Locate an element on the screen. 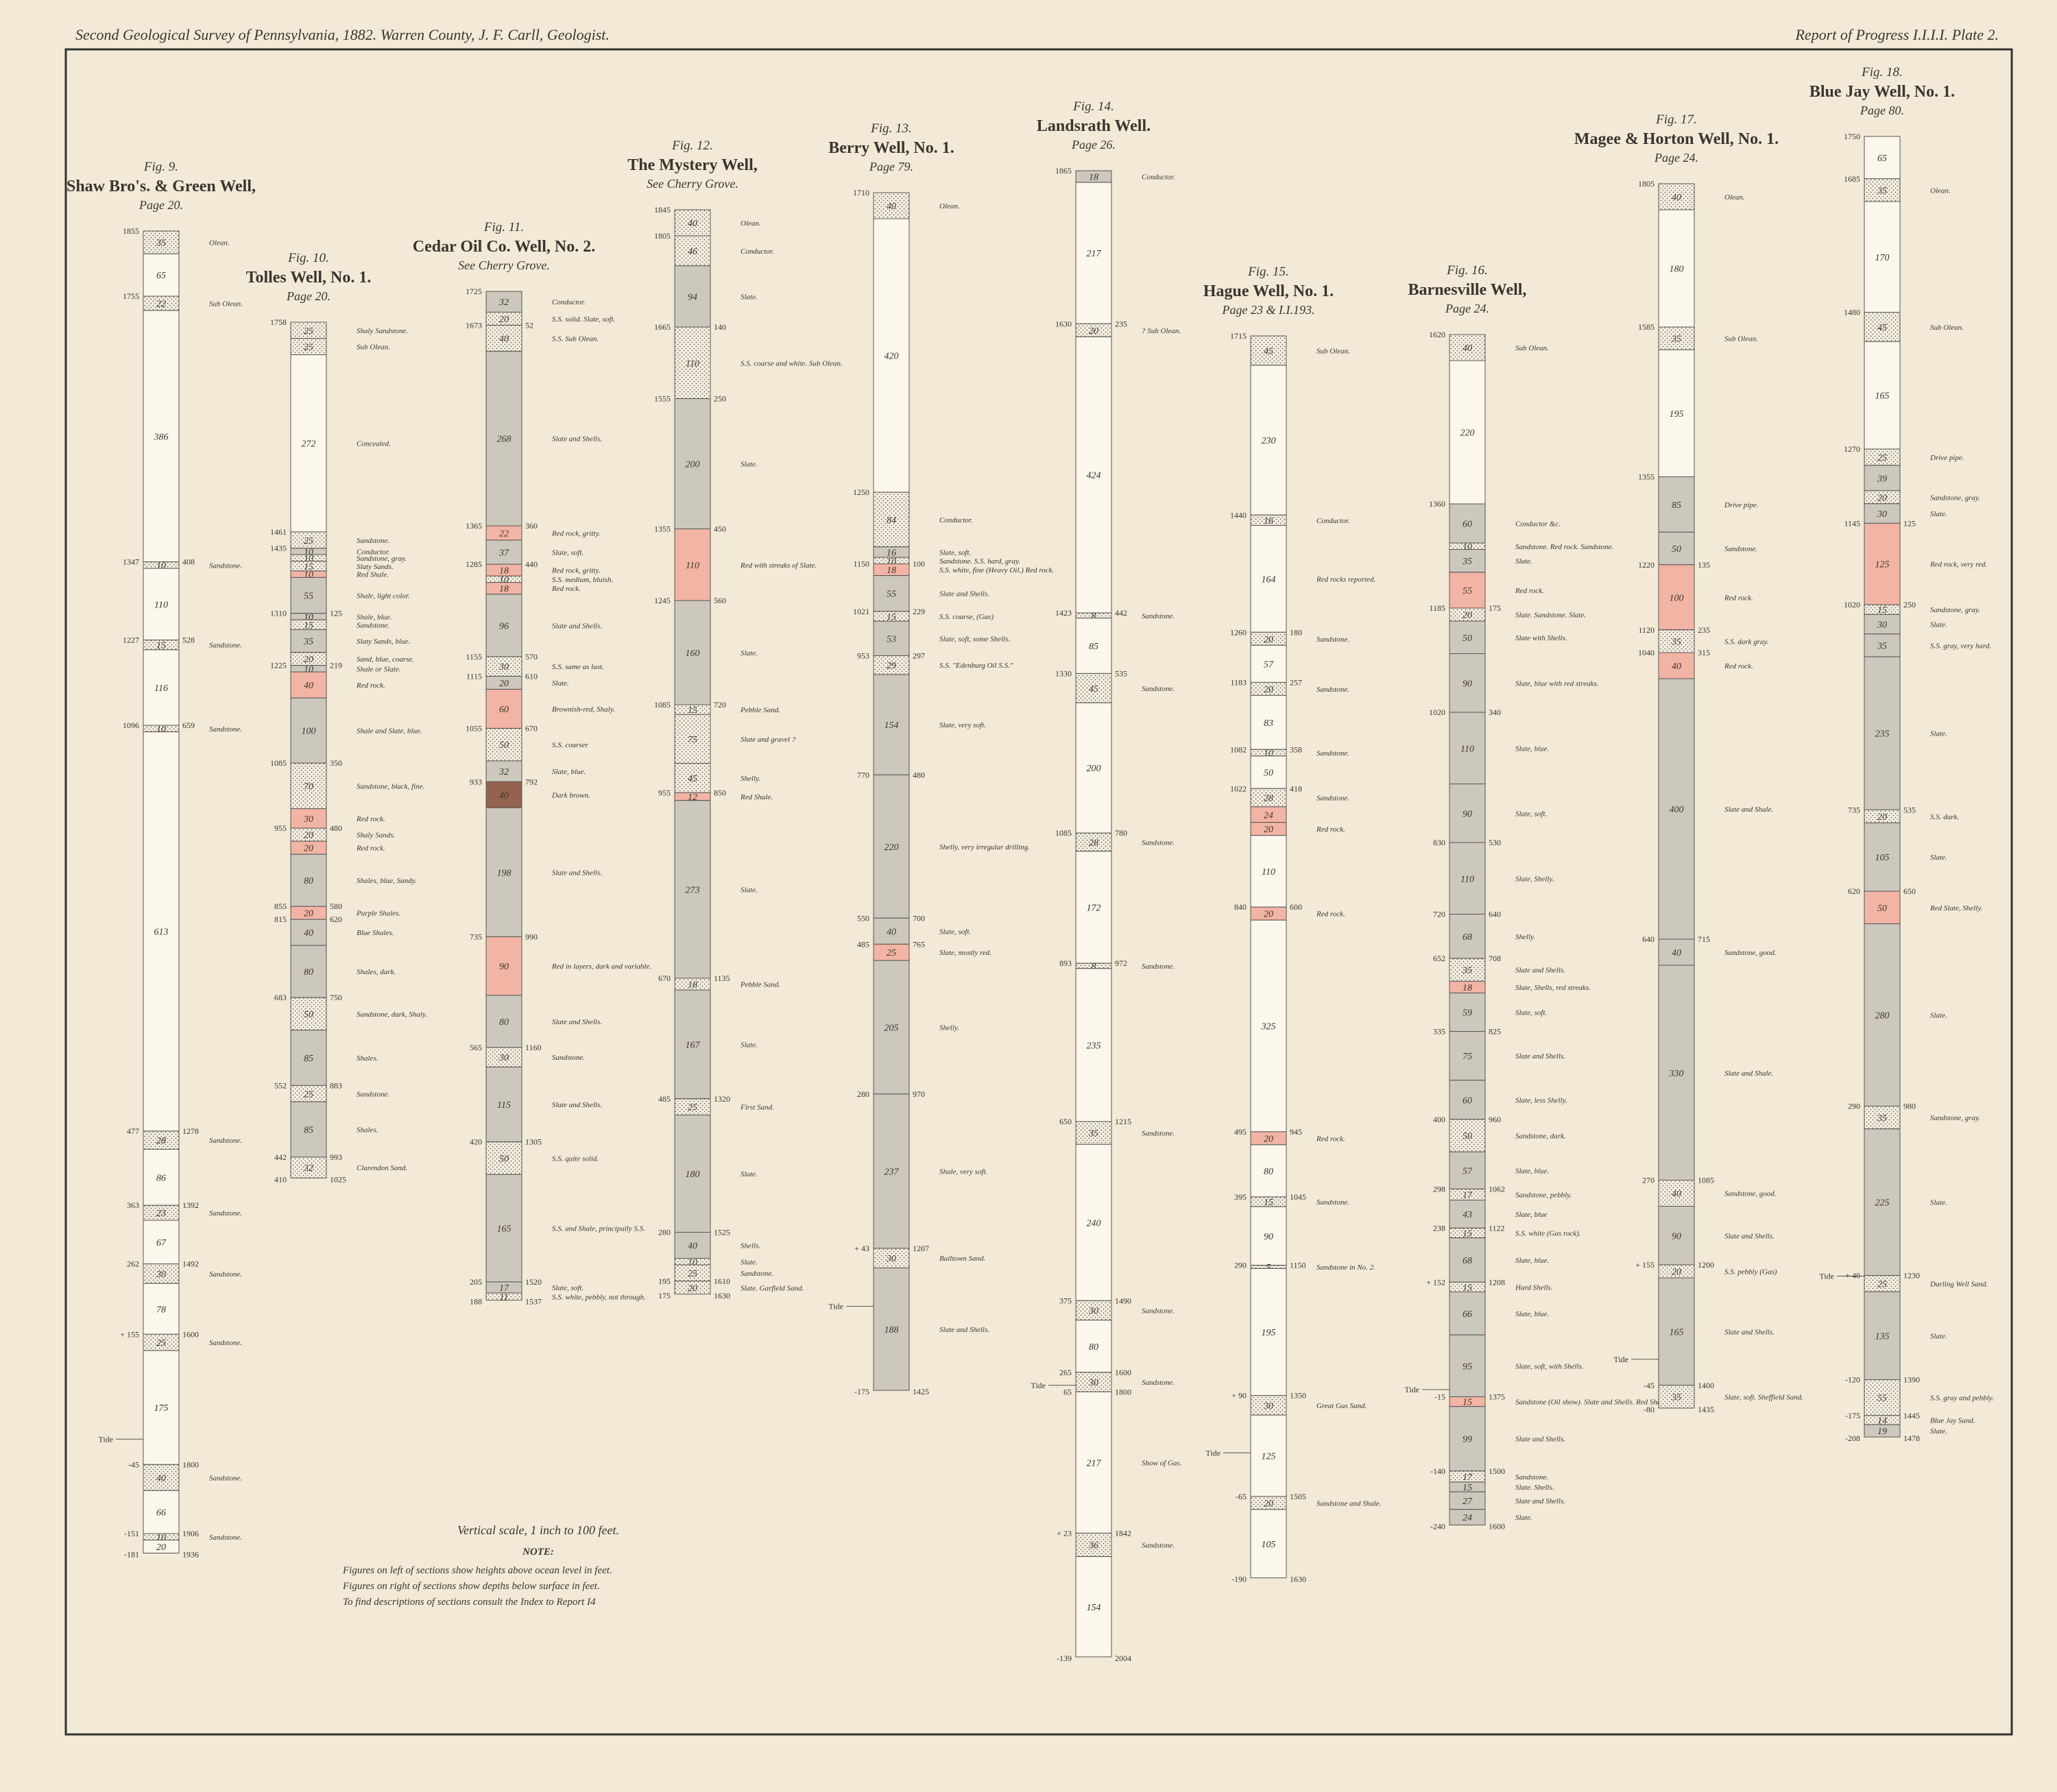 The image size is (2057, 1792). thickness: 28 is located at coordinates (161, 1141).